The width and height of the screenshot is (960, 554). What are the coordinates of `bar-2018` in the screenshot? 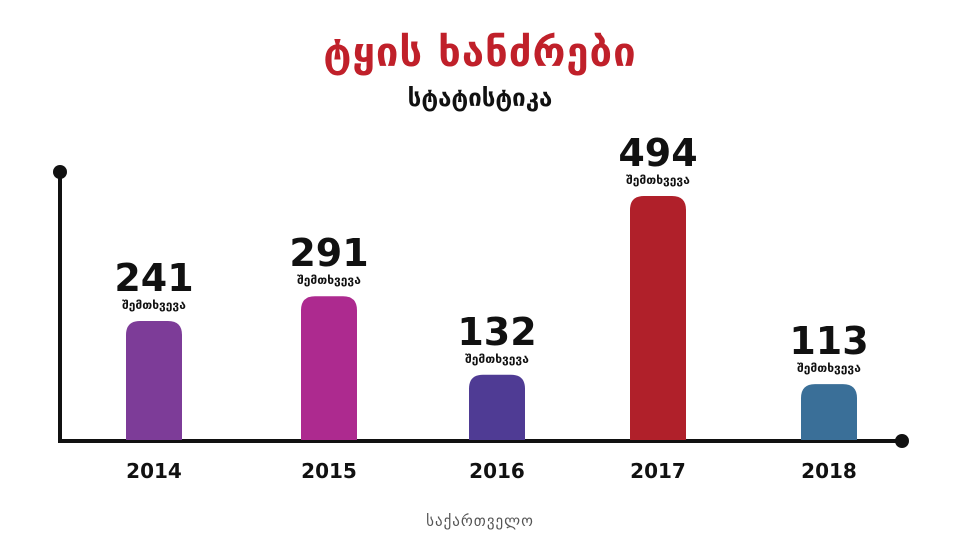 It's located at (829, 412).